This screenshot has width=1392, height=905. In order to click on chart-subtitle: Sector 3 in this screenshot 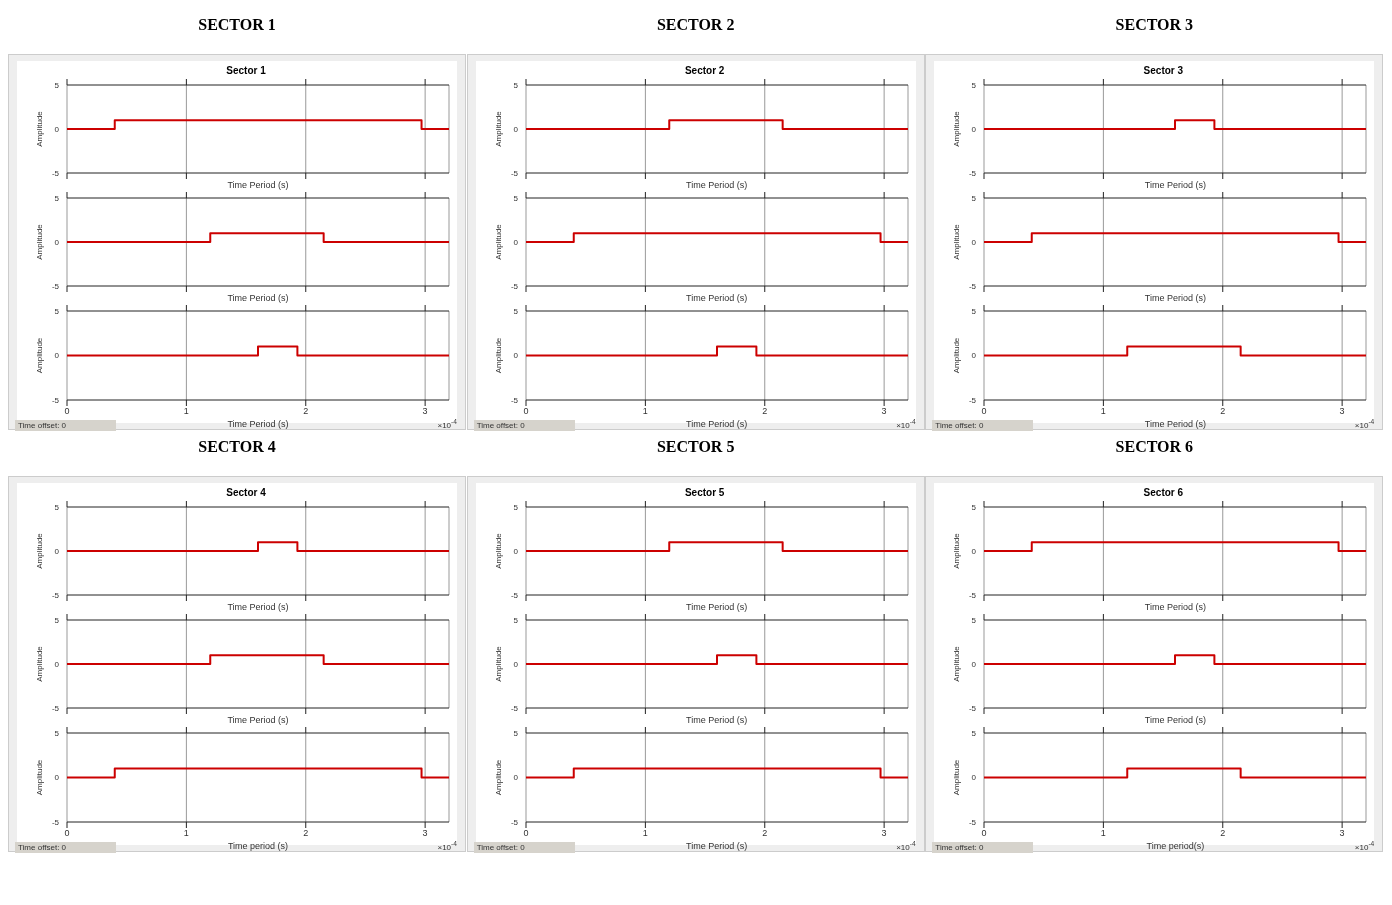, I will do `click(1163, 71)`.